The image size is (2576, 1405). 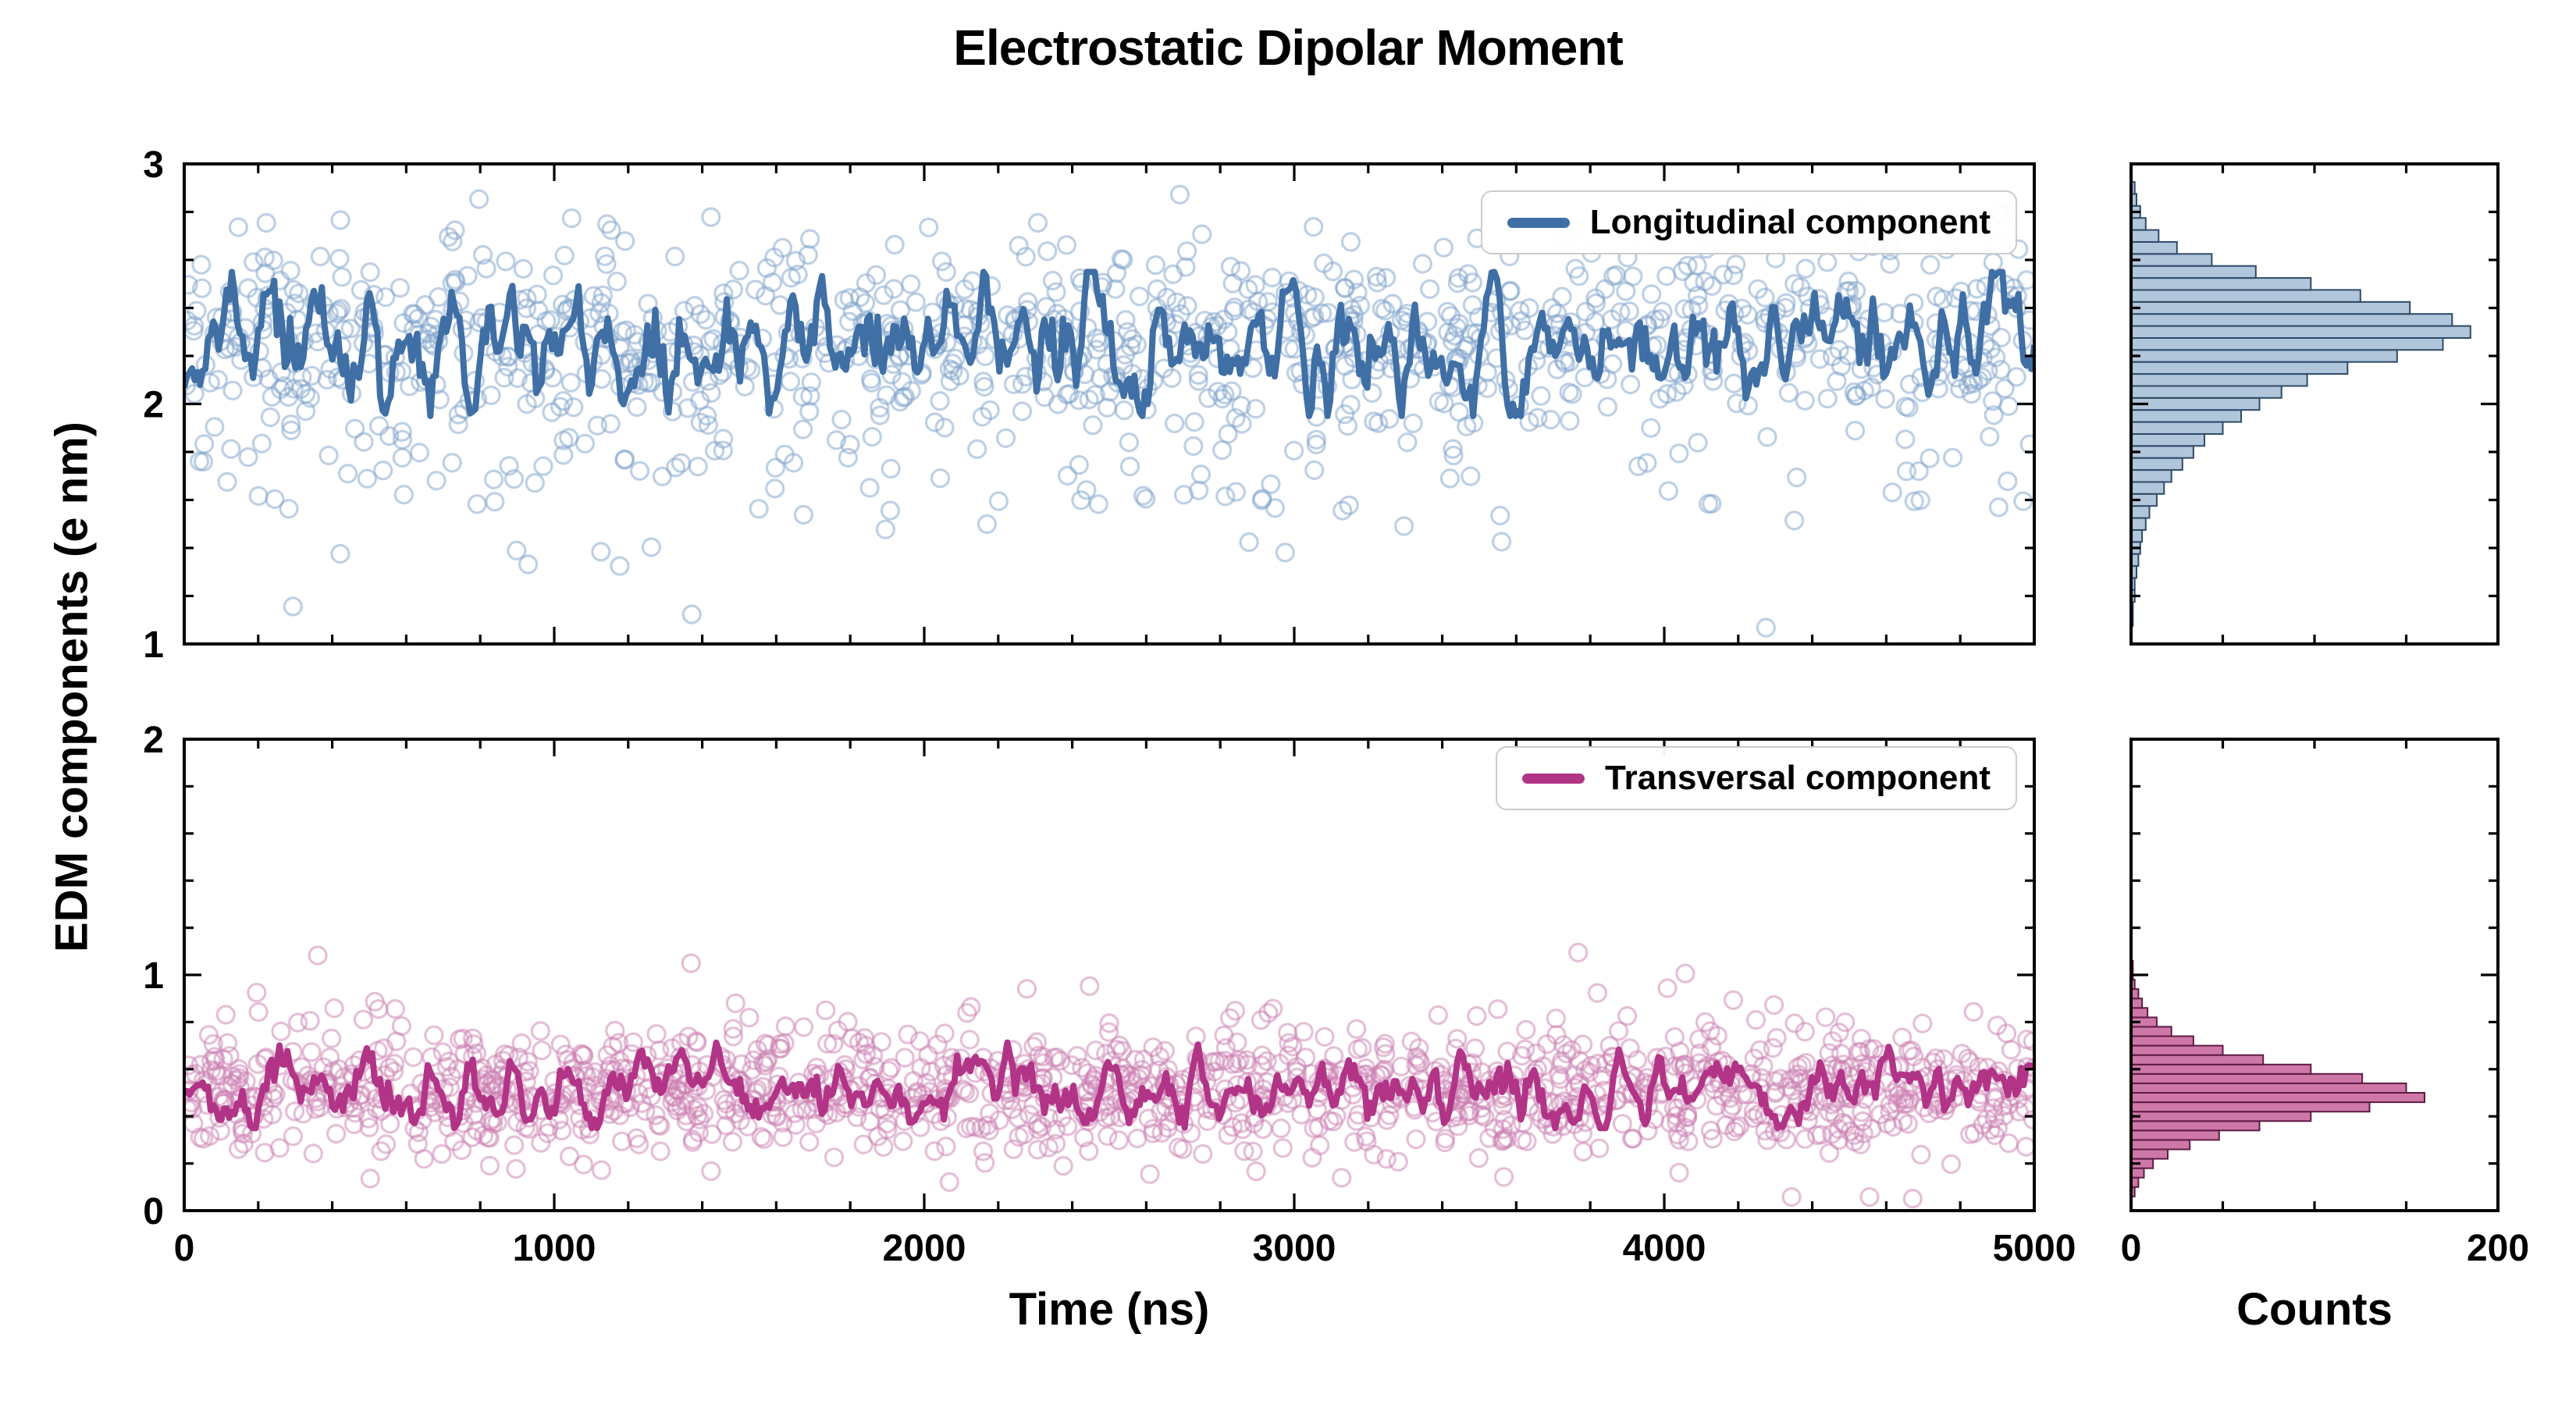 I want to click on transversal-timeseries-content, so click(x=1109, y=1076).